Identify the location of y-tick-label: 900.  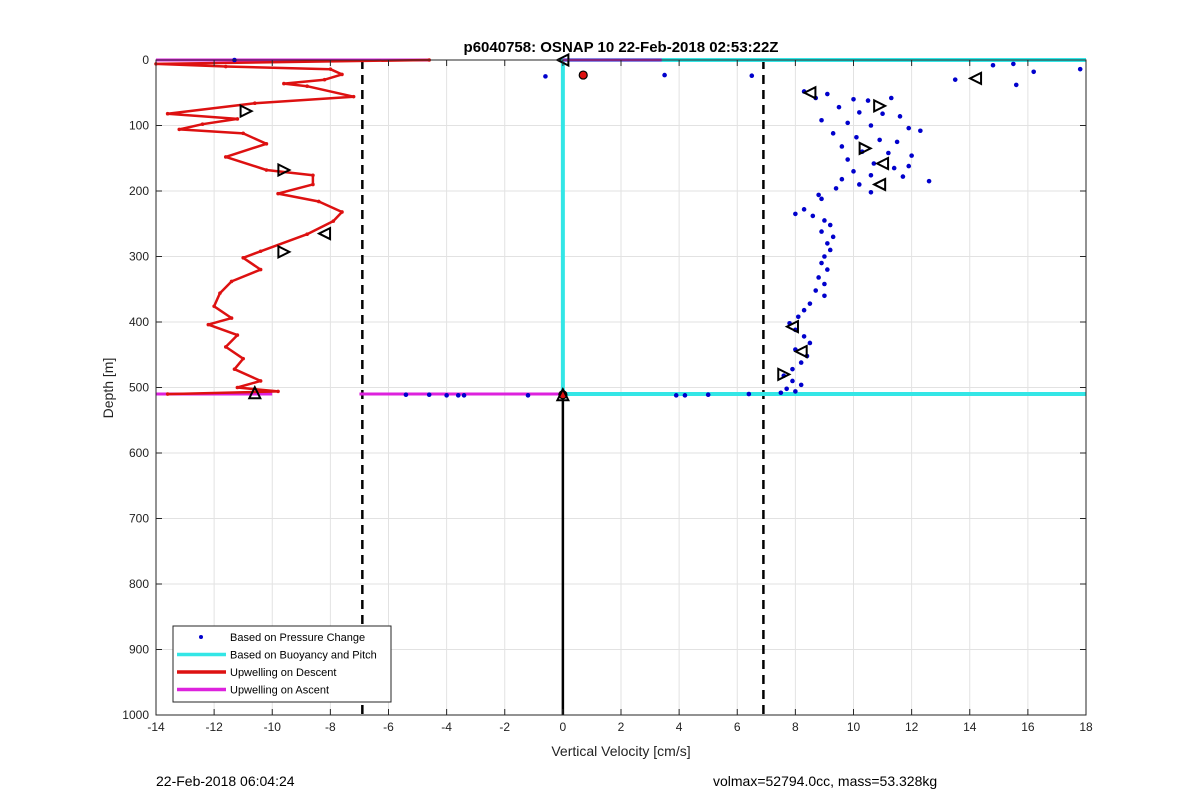
(139, 650).